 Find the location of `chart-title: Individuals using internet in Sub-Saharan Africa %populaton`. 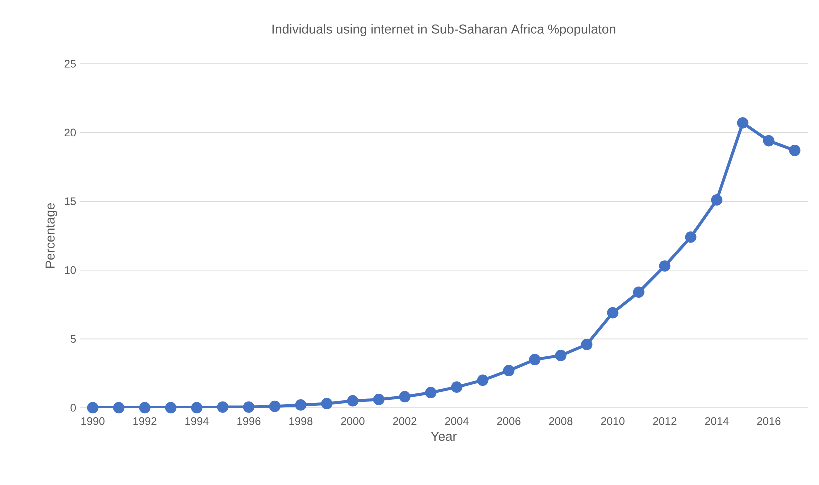

chart-title: Individuals using internet in Sub-Saharan Africa %populaton is located at coordinates (444, 30).